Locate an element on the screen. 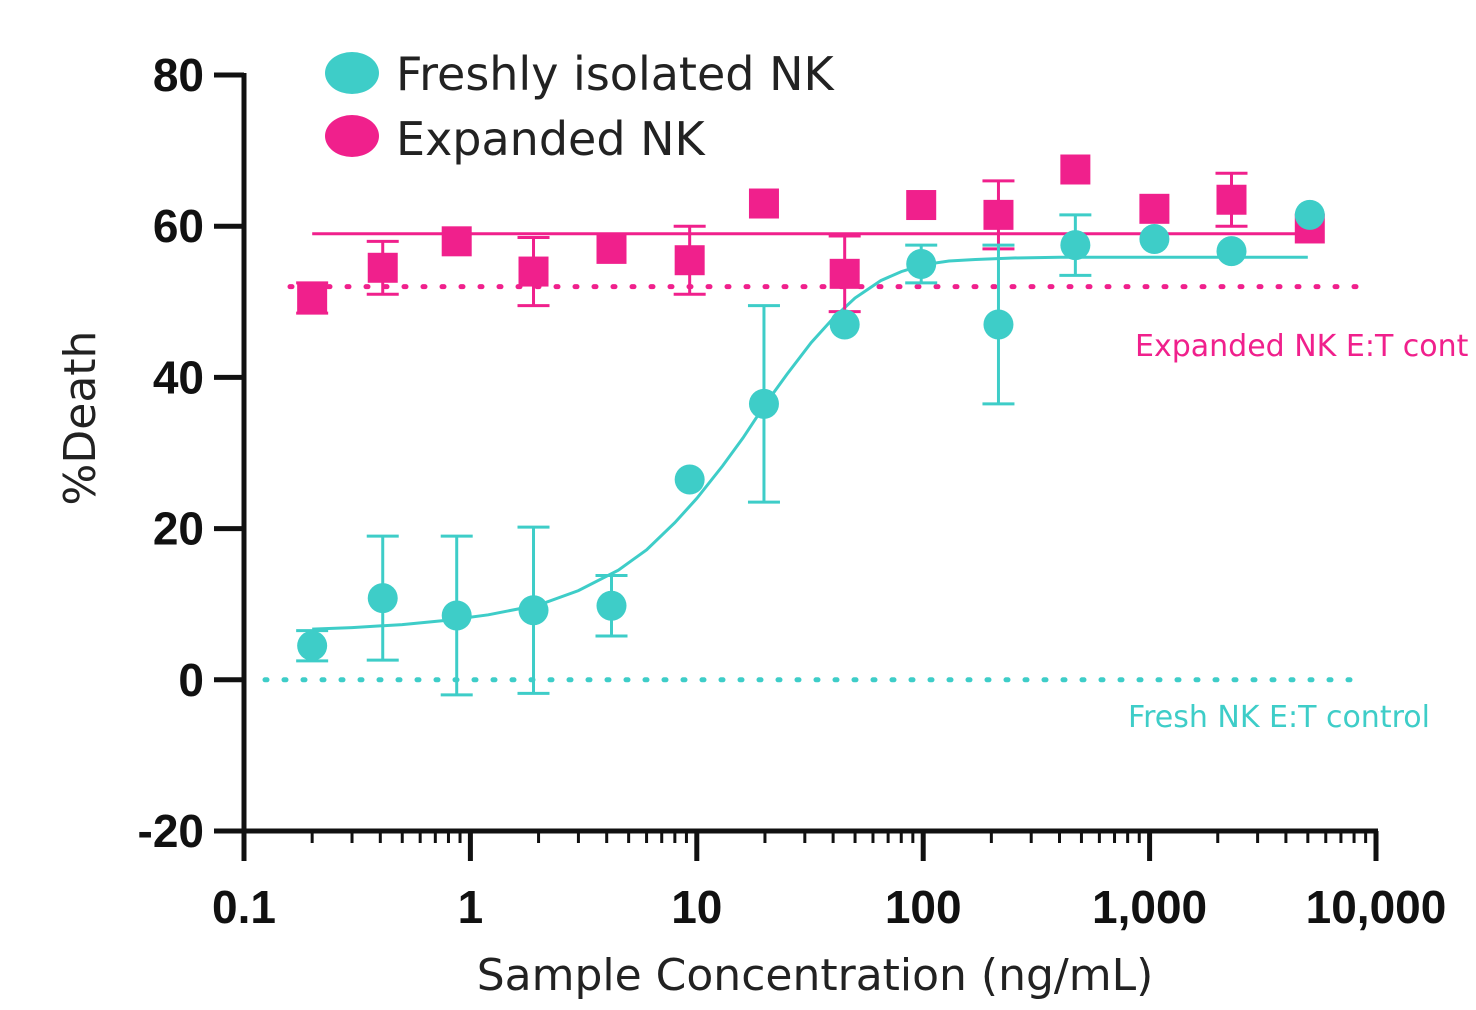 Image resolution: width=1476 pixels, height=1010 pixels. y-axis: -20 0 20 40 60 80 is located at coordinates (192, 453).